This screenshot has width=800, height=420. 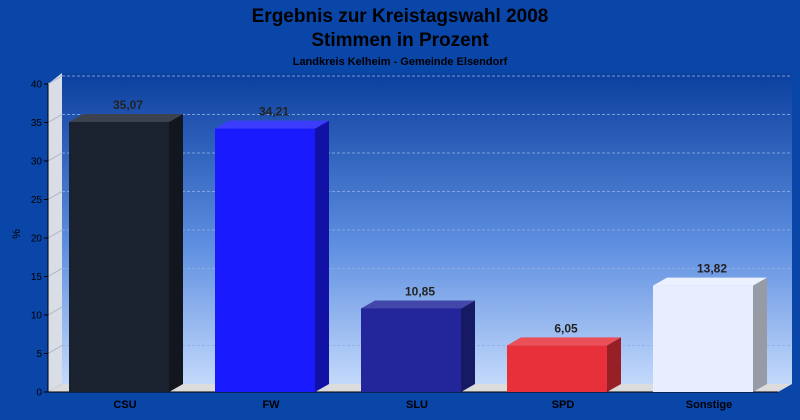 I want to click on bar-csu, so click(x=126, y=252).